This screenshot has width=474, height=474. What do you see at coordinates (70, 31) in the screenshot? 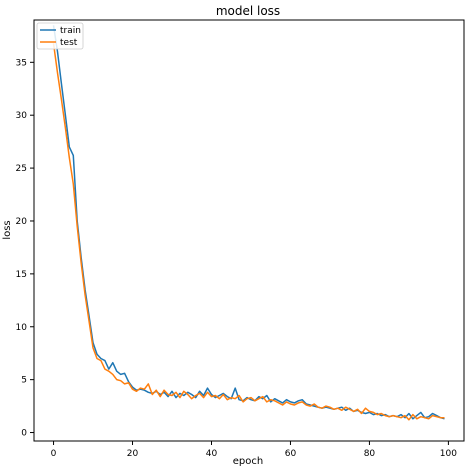
I see `legend-label-train: train` at bounding box center [70, 31].